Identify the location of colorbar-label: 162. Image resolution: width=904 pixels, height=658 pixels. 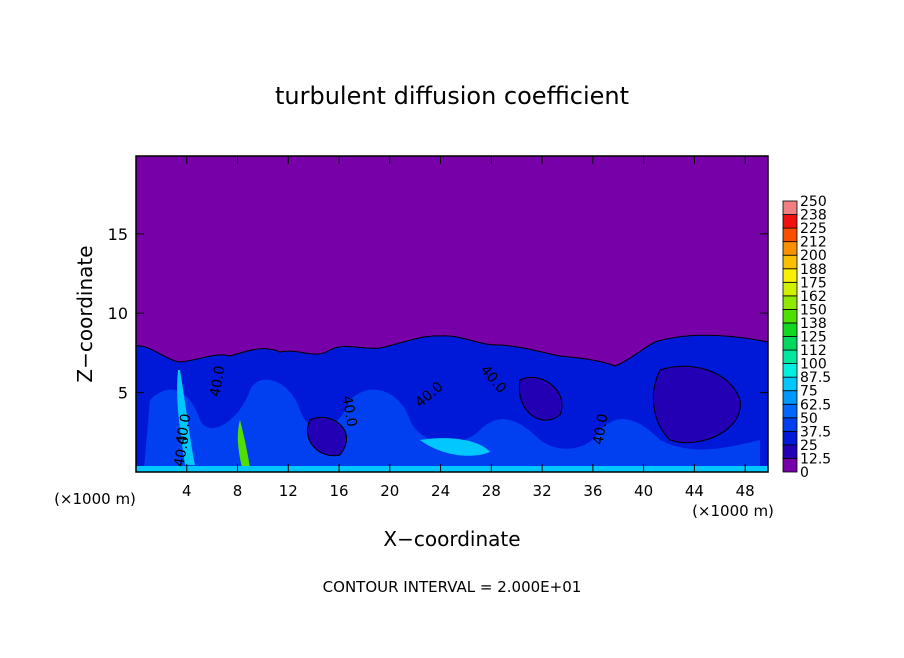
(813, 297).